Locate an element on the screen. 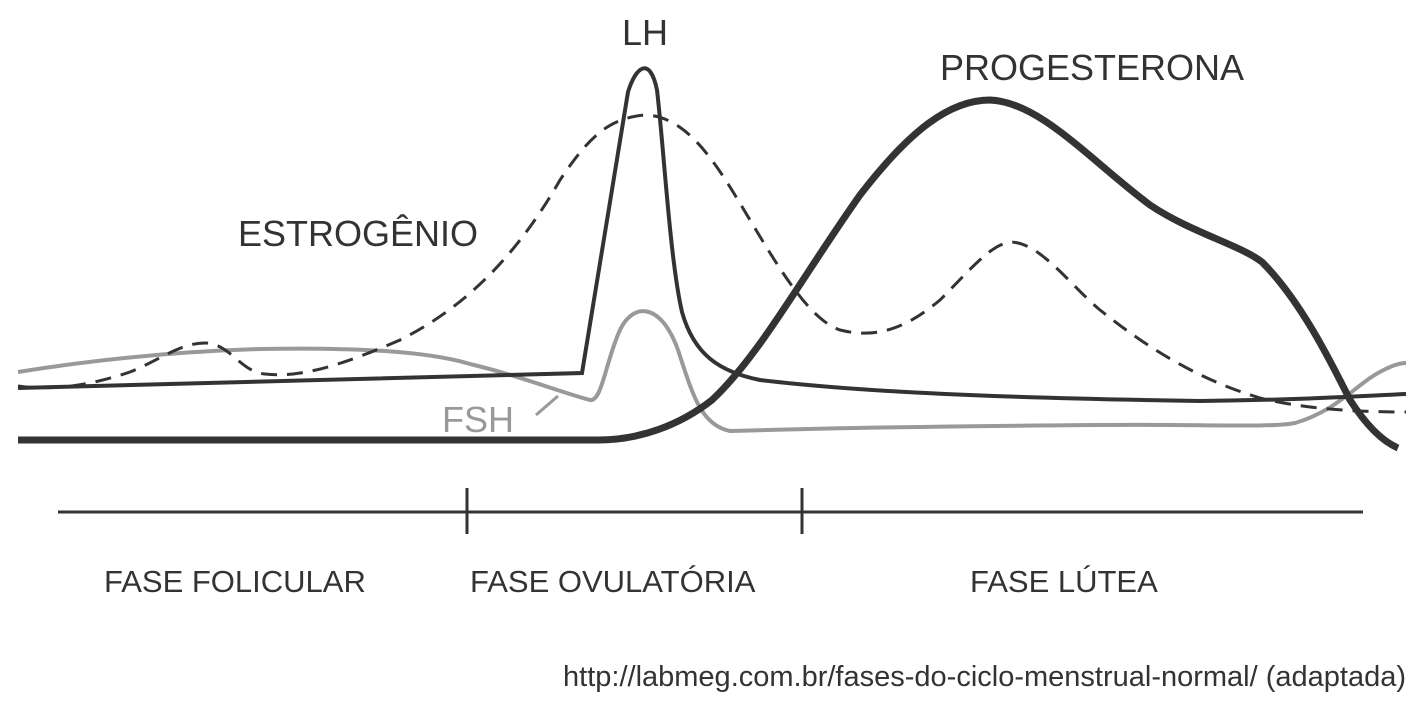 This screenshot has height=705, width=1418. fsh-label: FSH is located at coordinates (478, 419).